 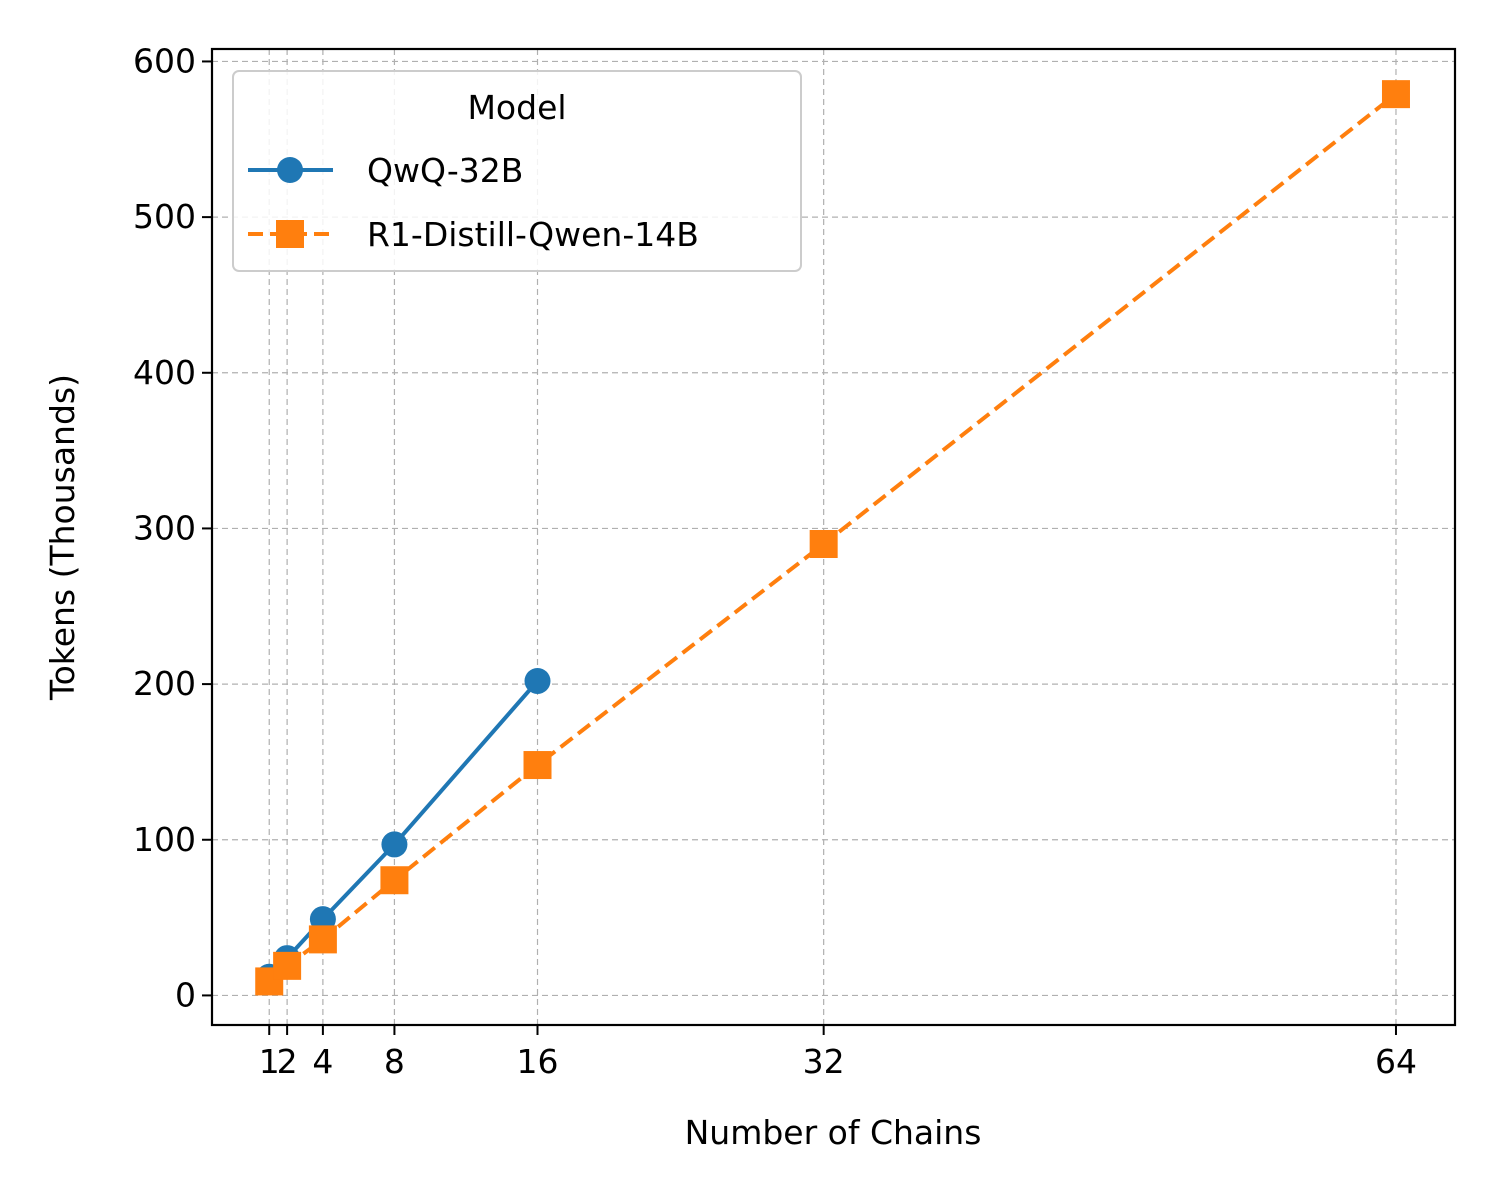 What do you see at coordinates (164, 372) in the screenshot?
I see `y-tick-label: 400` at bounding box center [164, 372].